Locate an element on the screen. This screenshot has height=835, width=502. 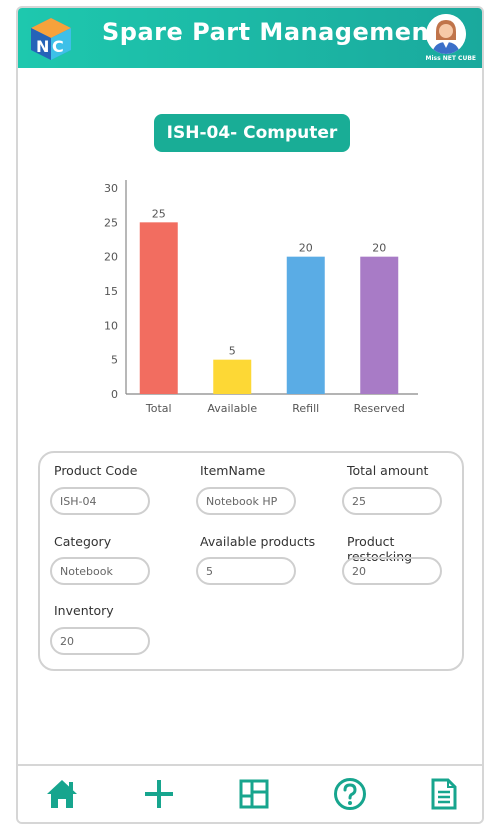
nav-dashboard is located at coordinates (254, 794).